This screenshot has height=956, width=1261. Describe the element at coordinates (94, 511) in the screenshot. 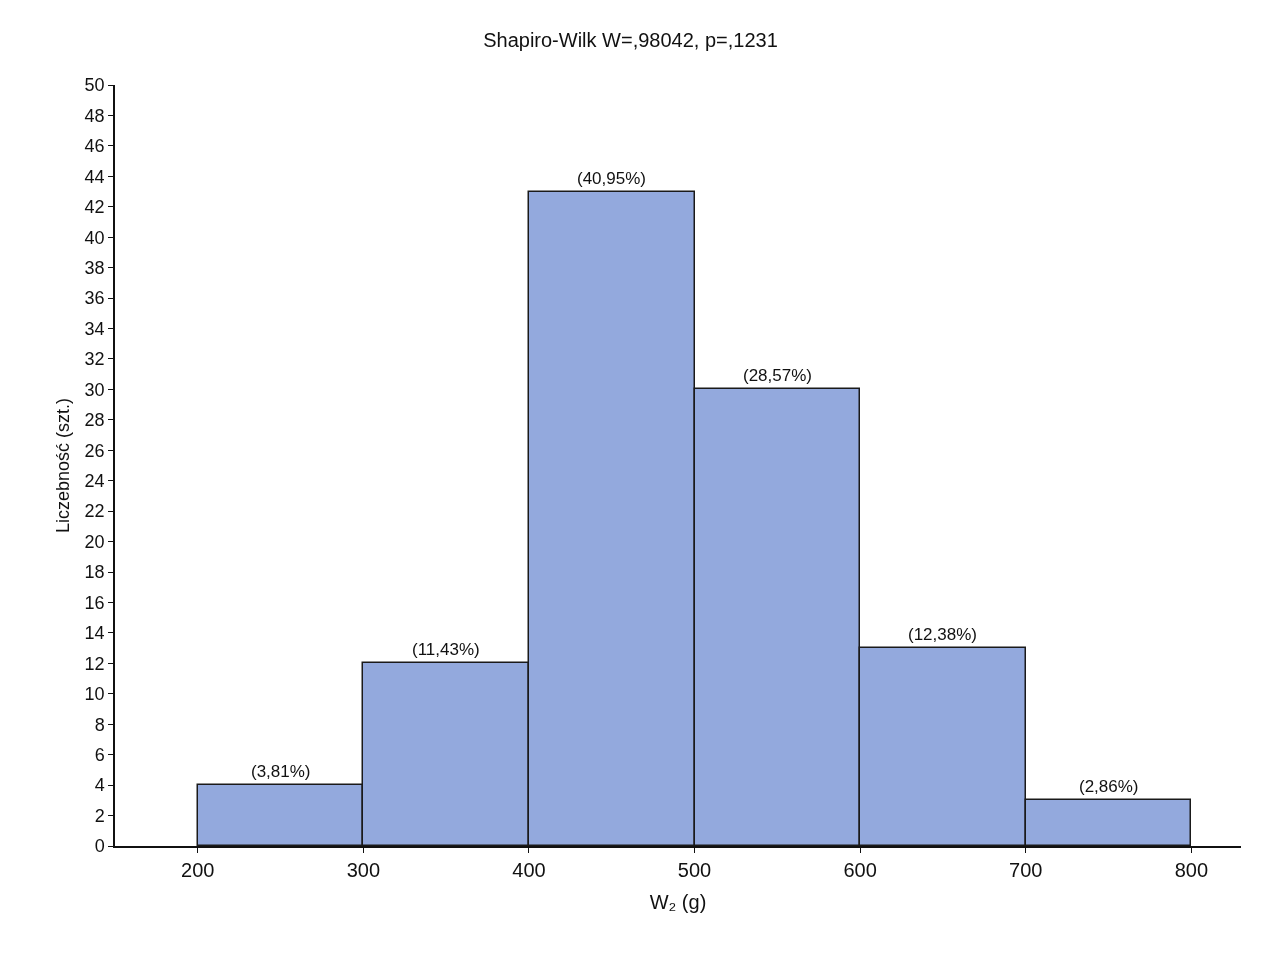

I see `y-tick-label: 22` at that location.